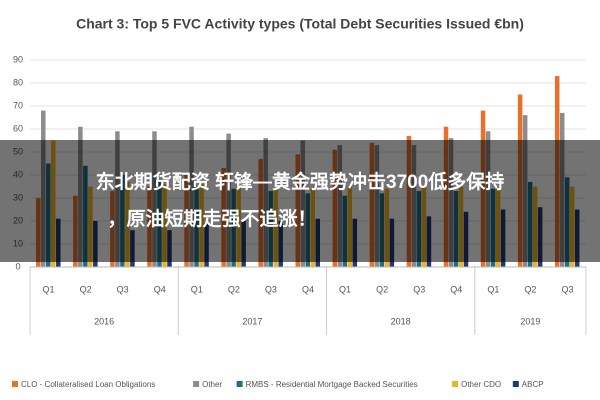 This screenshot has height=400, width=600. Describe the element at coordinates (104, 321) in the screenshot. I see `x-group-label: 2016` at that location.